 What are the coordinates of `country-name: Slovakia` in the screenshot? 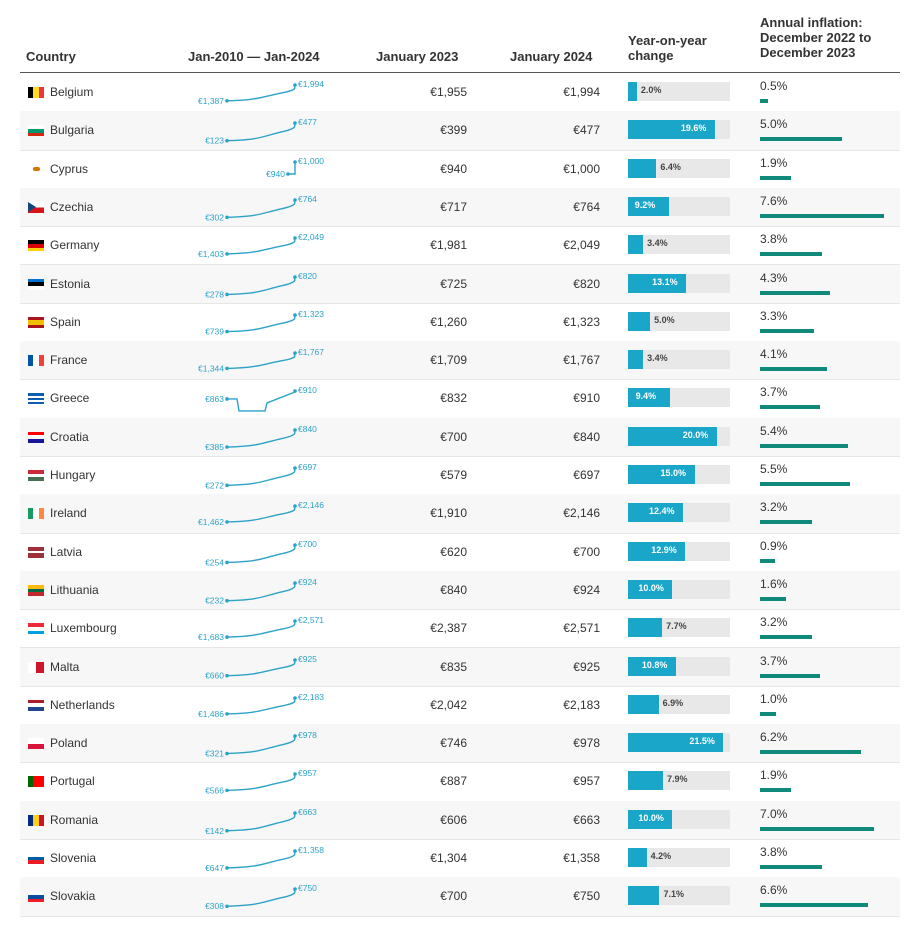 It's located at (73, 896).